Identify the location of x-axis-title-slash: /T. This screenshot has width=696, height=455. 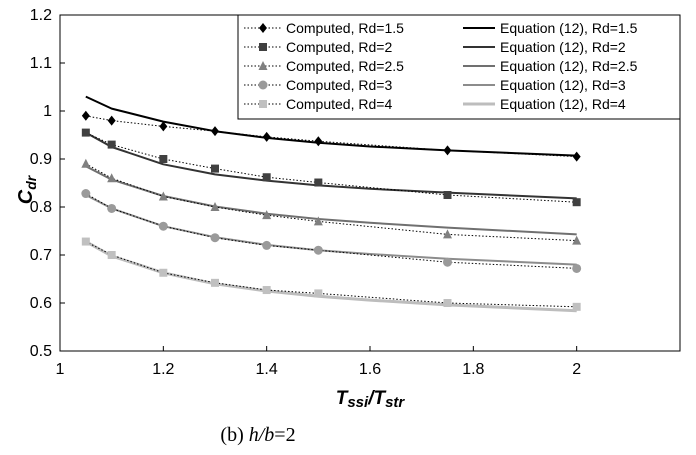
(376, 398).